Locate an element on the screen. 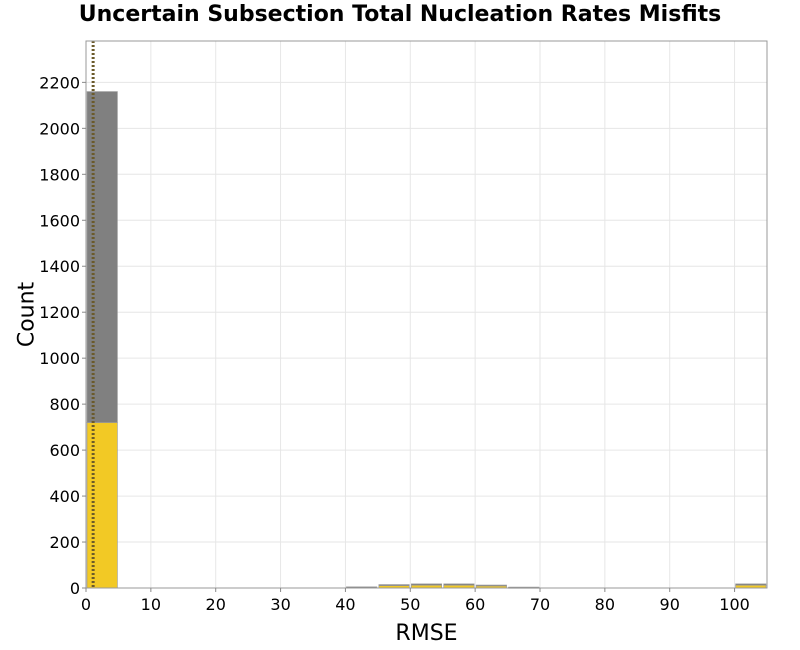  y-tick-label: 600 is located at coordinates (64, 450).